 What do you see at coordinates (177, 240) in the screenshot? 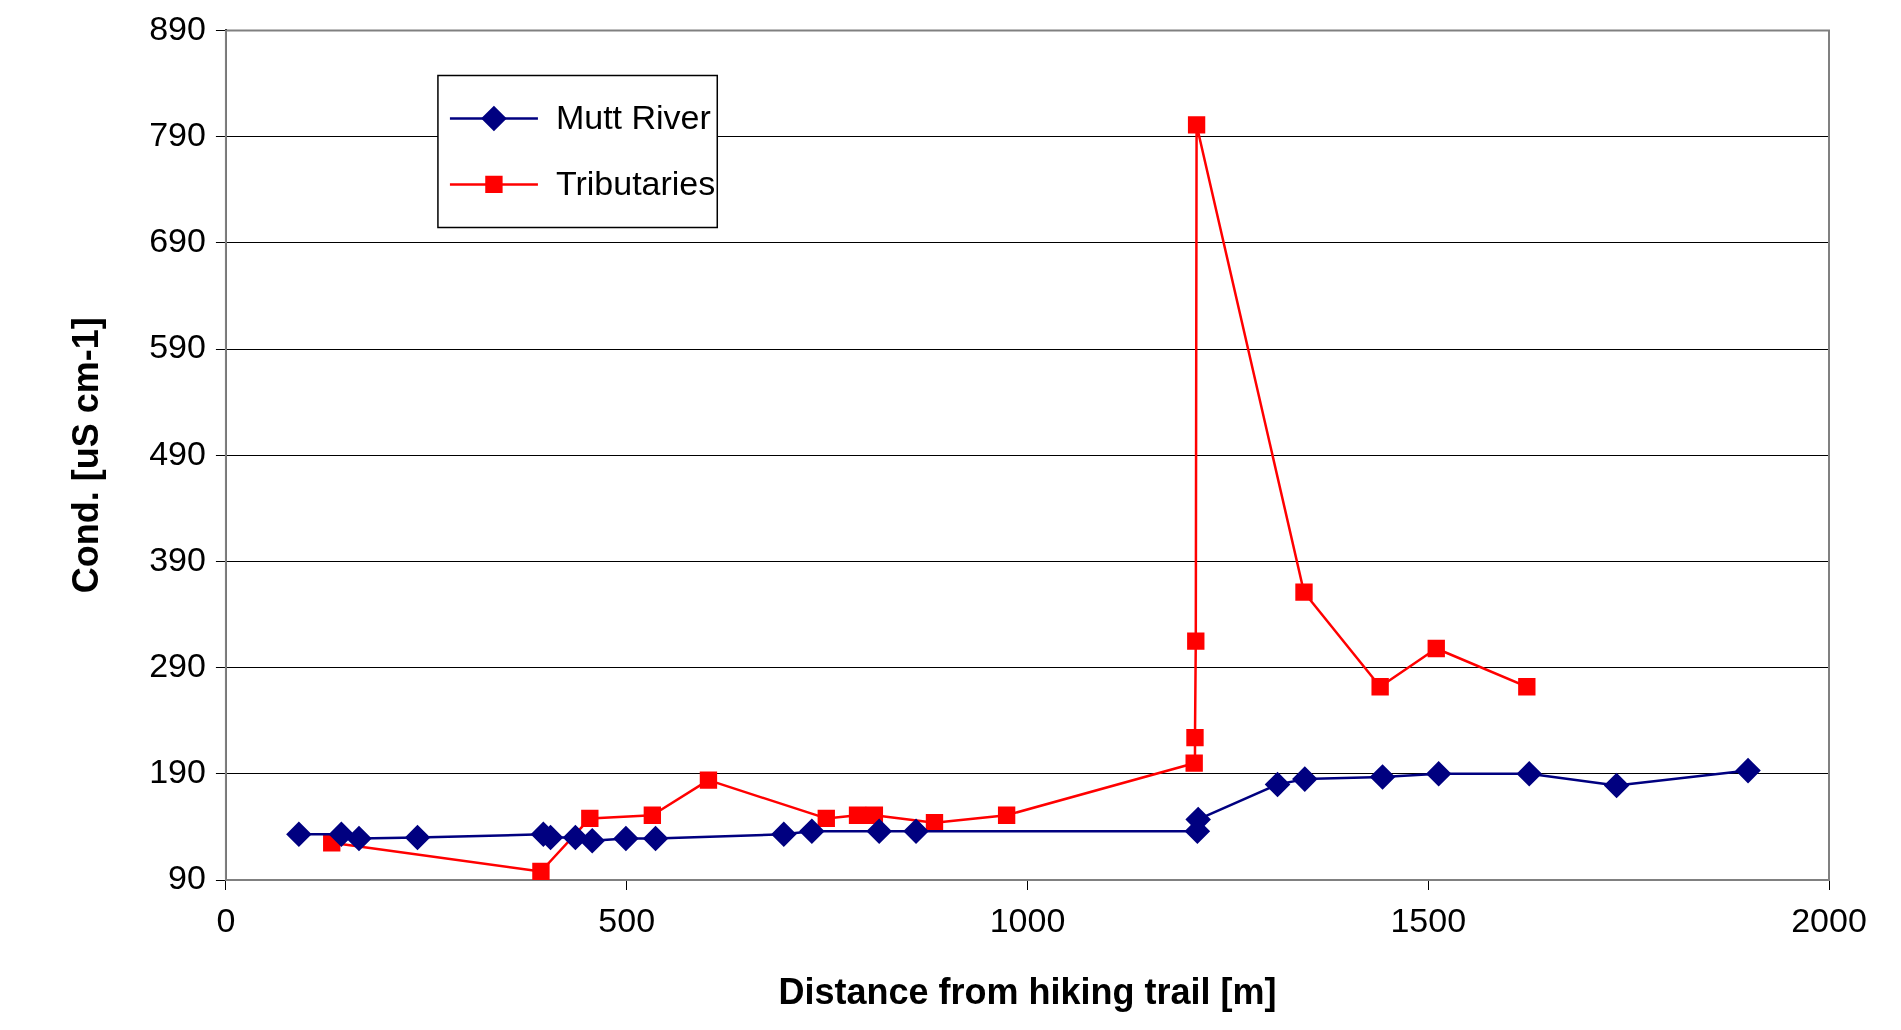
I see `y-tick-label: 690` at bounding box center [177, 240].